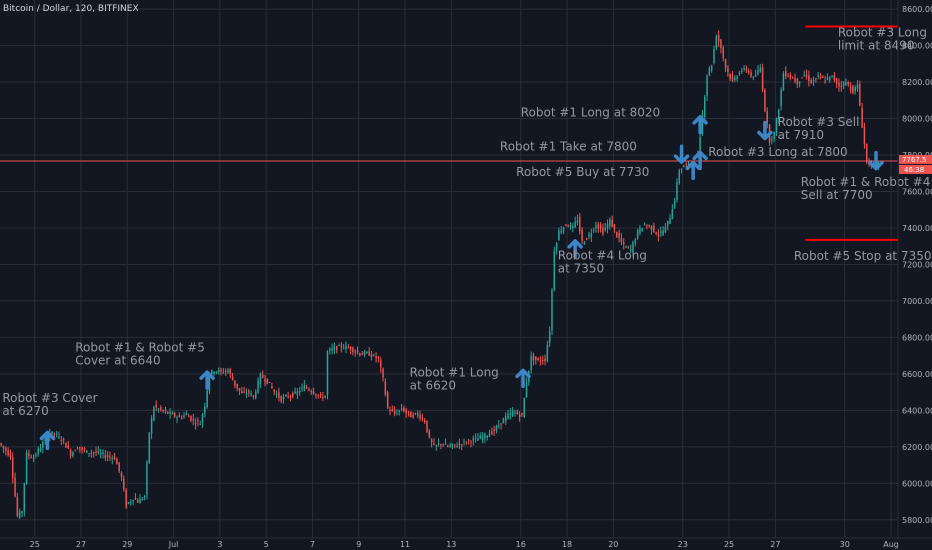  I want to click on y-tick-label: 7600.00, so click(917, 191).